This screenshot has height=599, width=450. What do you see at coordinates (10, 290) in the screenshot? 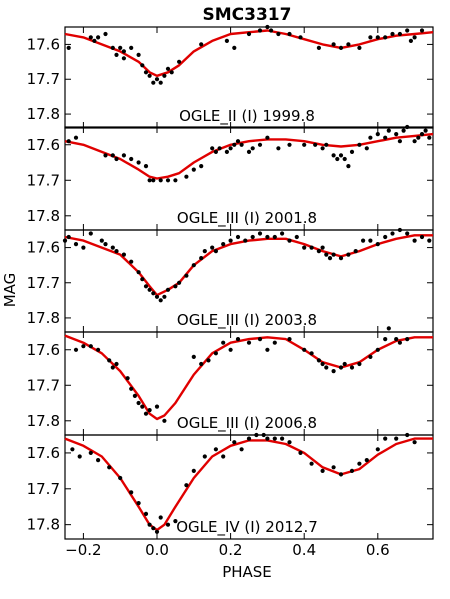
I see `y-axis-title: MAG` at bounding box center [10, 290].